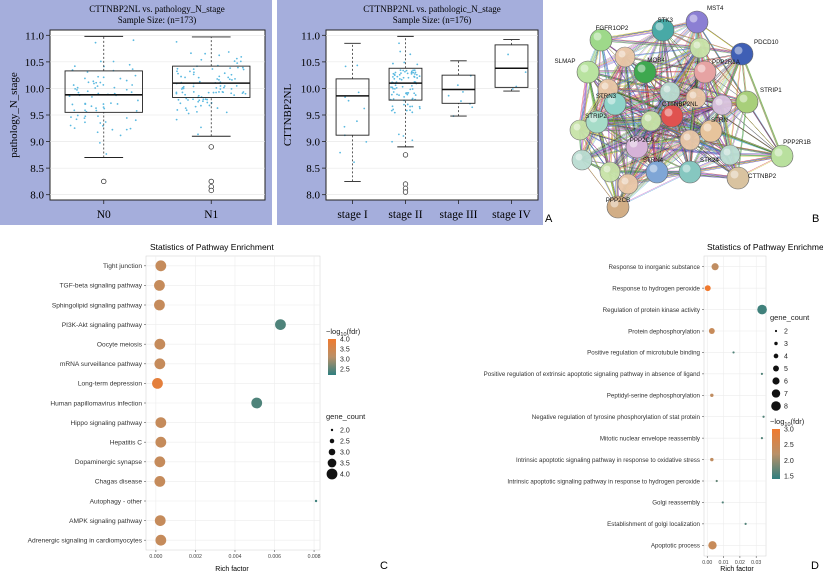 Image resolution: width=823 pixels, height=574 pixels. I want to click on boxplot-2-subtitle: Sample Size: (n=176), so click(432, 20).